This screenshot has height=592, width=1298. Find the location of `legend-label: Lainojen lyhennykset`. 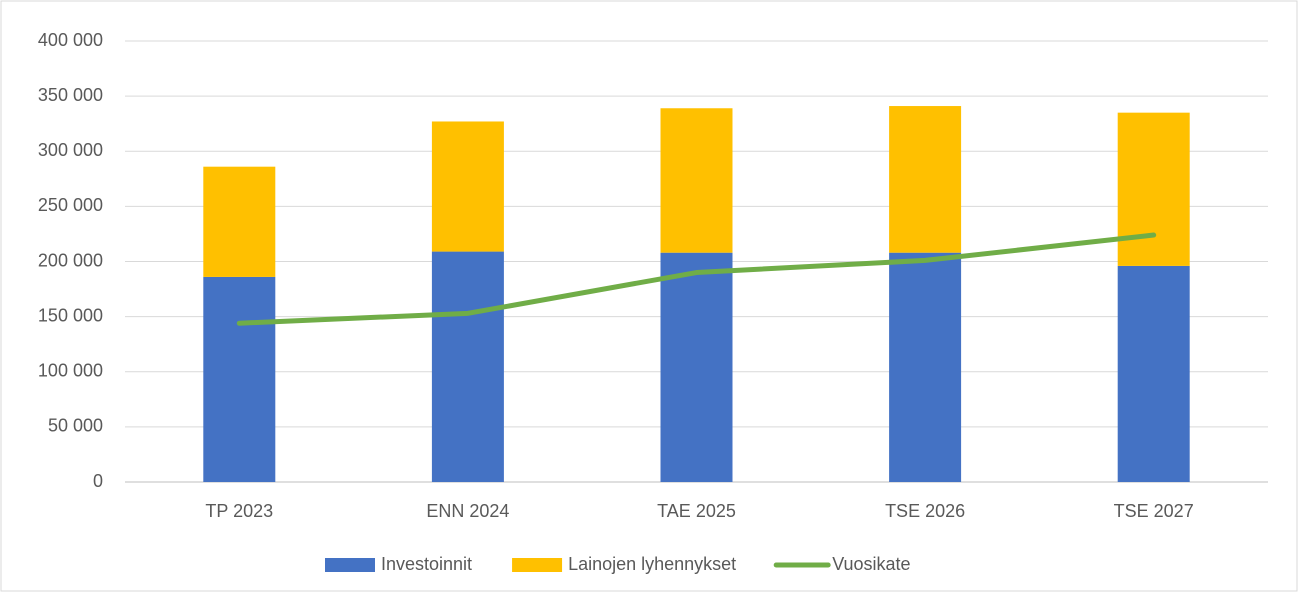

legend-label: Lainojen lyhennykset is located at coordinates (652, 564).